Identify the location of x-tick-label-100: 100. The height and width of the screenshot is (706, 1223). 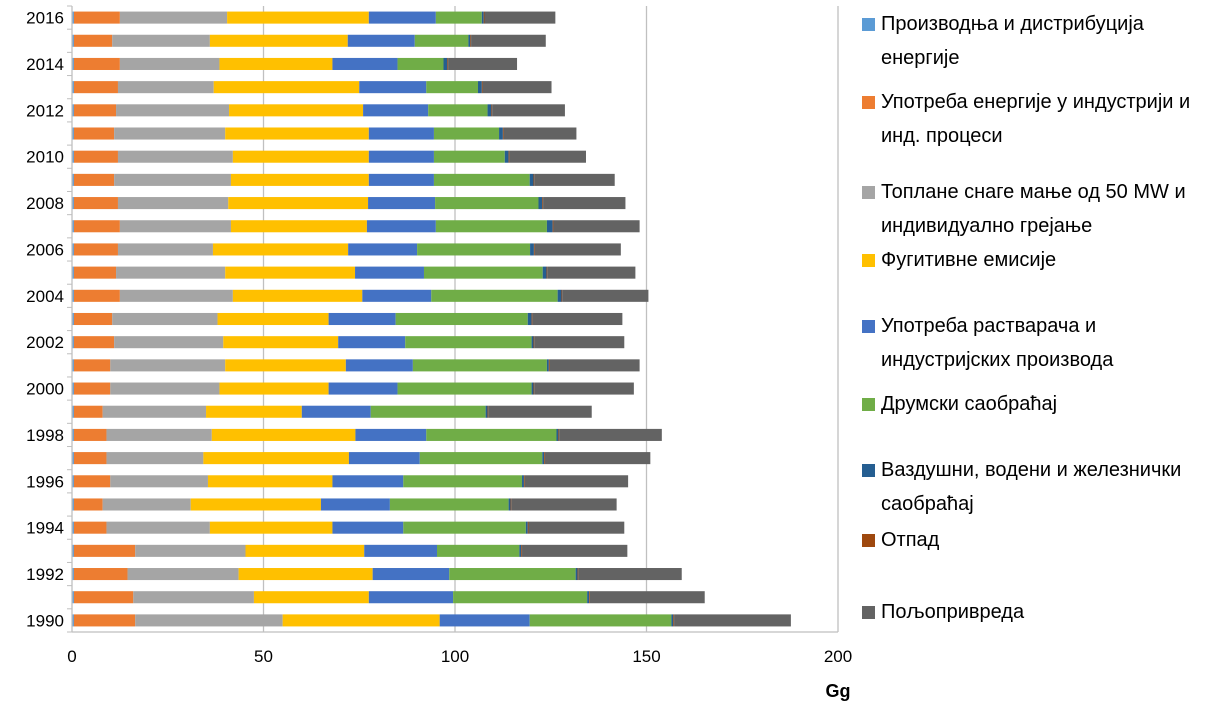
(455, 656).